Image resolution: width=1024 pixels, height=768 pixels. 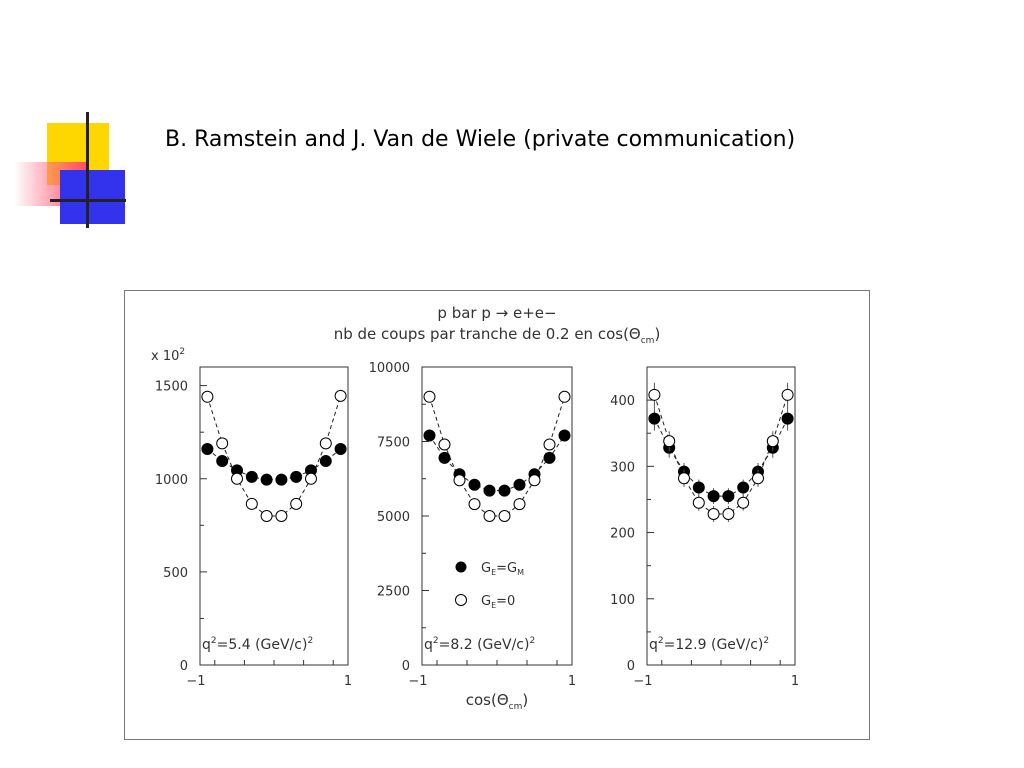 I want to click on legend-open-label: GE=0, so click(x=498, y=602).